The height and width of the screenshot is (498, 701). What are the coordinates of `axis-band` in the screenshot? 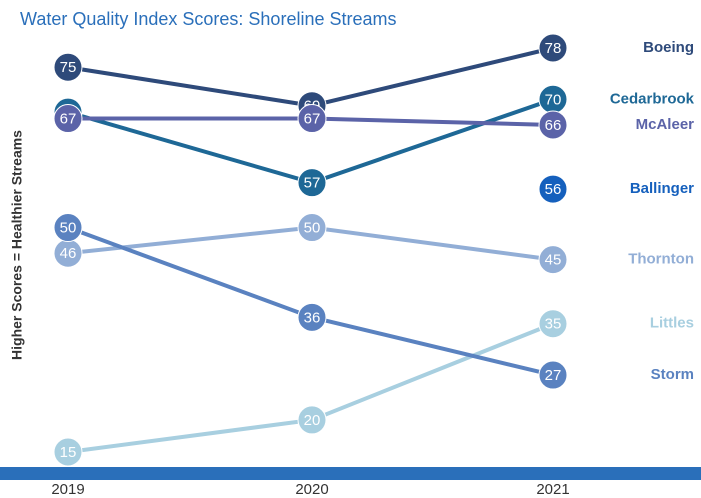 It's located at (350, 473).